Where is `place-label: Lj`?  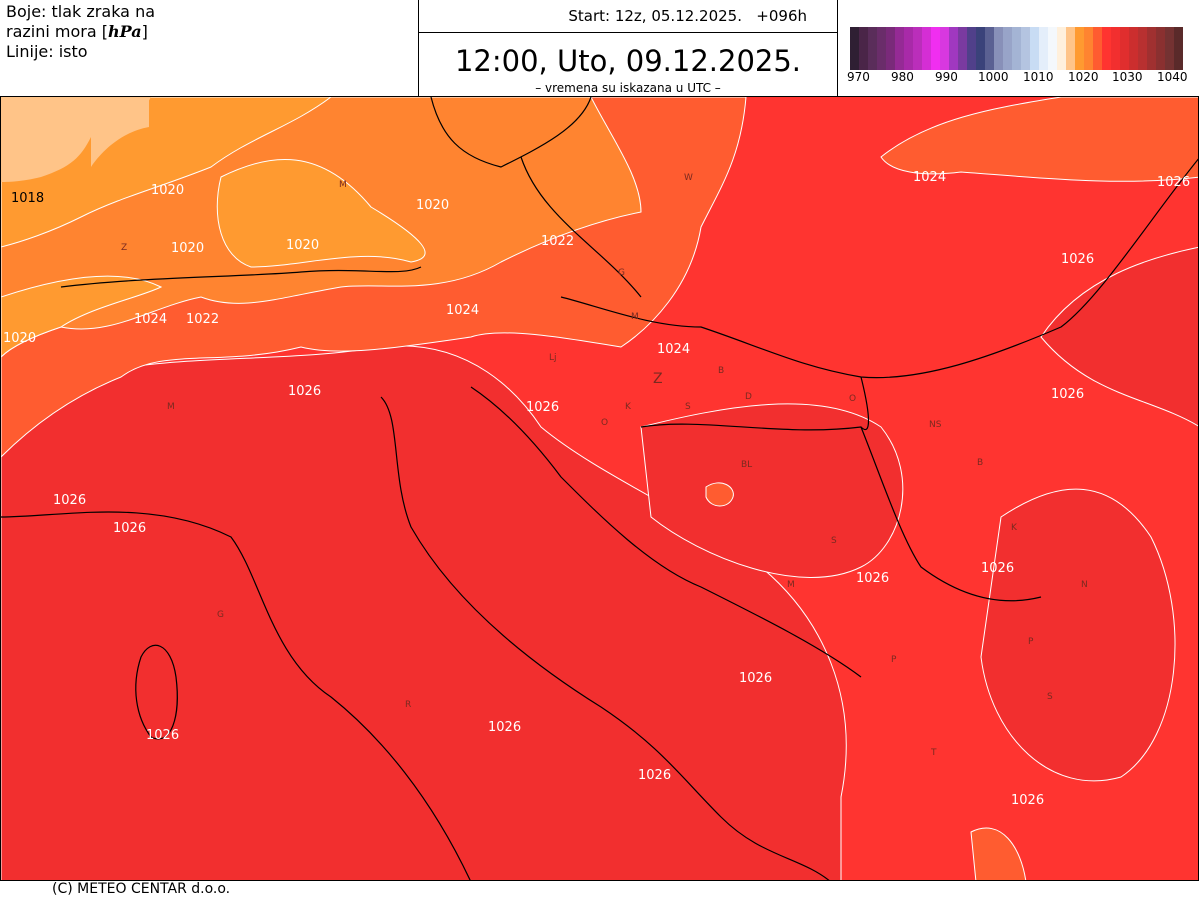 place-label: Lj is located at coordinates (553, 358).